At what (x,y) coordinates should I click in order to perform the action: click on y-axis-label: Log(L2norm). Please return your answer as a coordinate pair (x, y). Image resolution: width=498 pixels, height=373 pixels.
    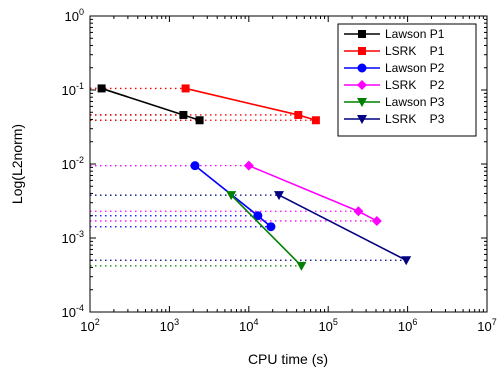
    Looking at the image, I should click on (17, 164).